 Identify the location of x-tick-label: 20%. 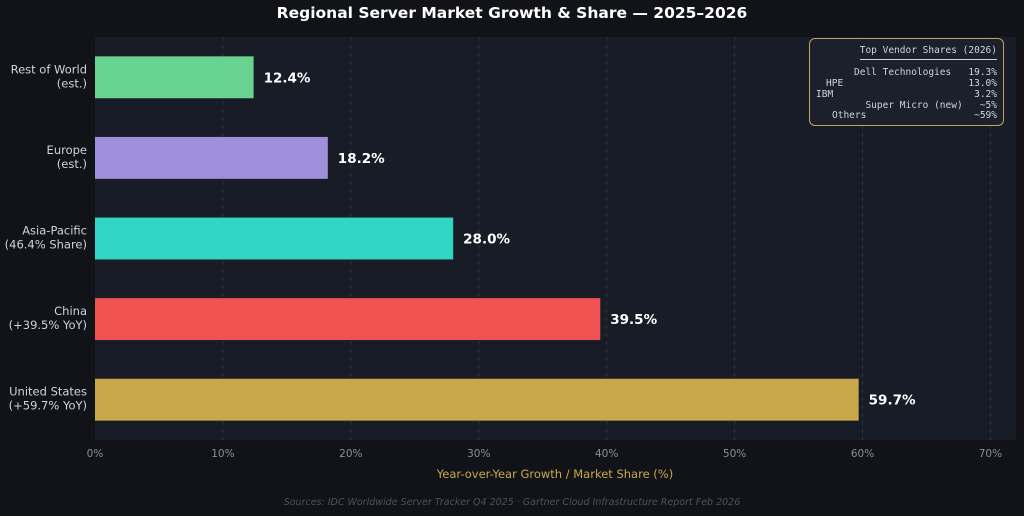
(350, 454).